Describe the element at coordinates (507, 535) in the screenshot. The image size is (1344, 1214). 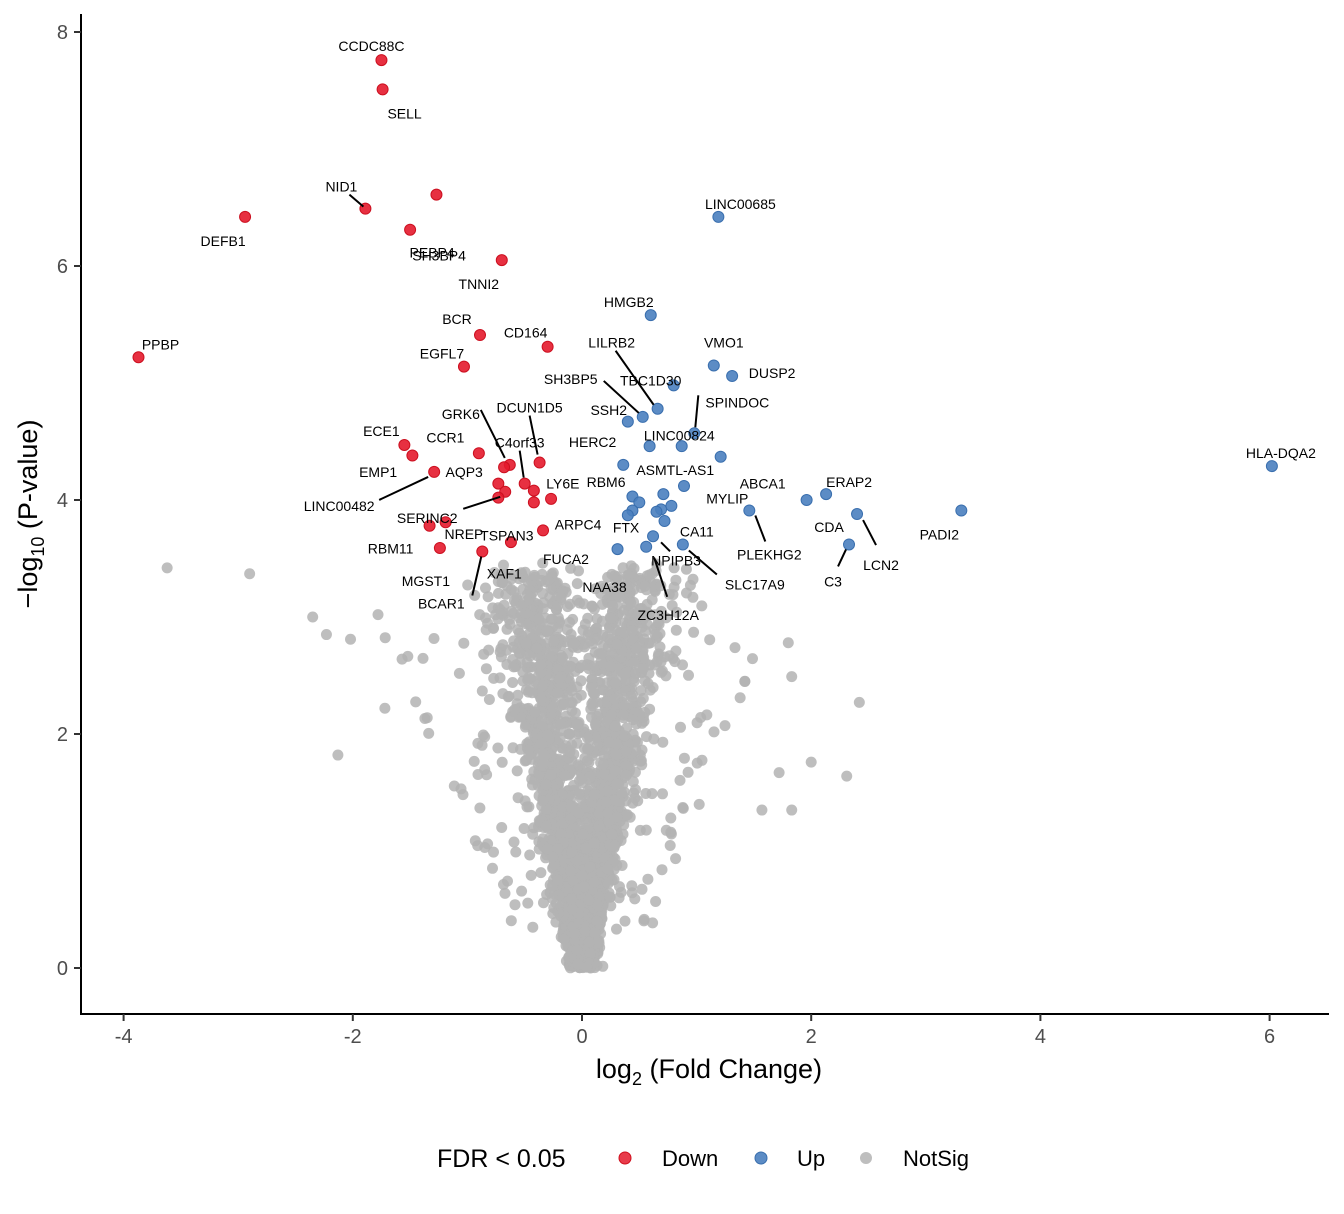
I see `gene-label: TSPAN3` at that location.